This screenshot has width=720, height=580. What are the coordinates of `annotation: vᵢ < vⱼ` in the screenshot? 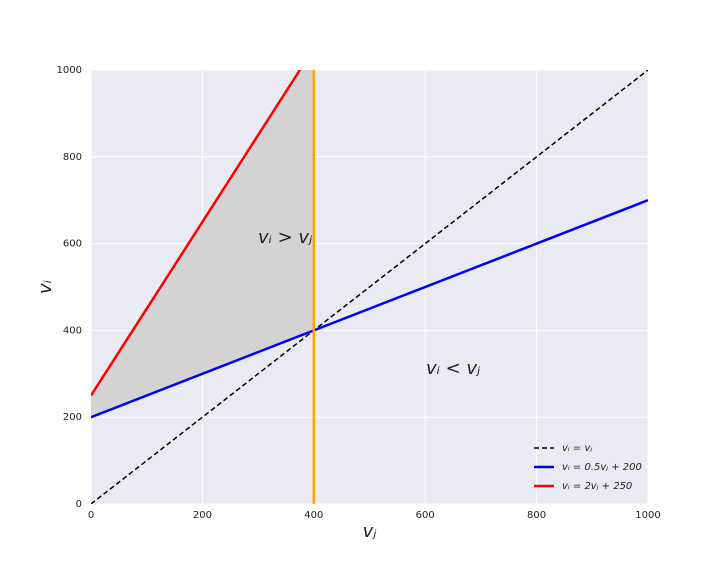 It's located at (453, 368).